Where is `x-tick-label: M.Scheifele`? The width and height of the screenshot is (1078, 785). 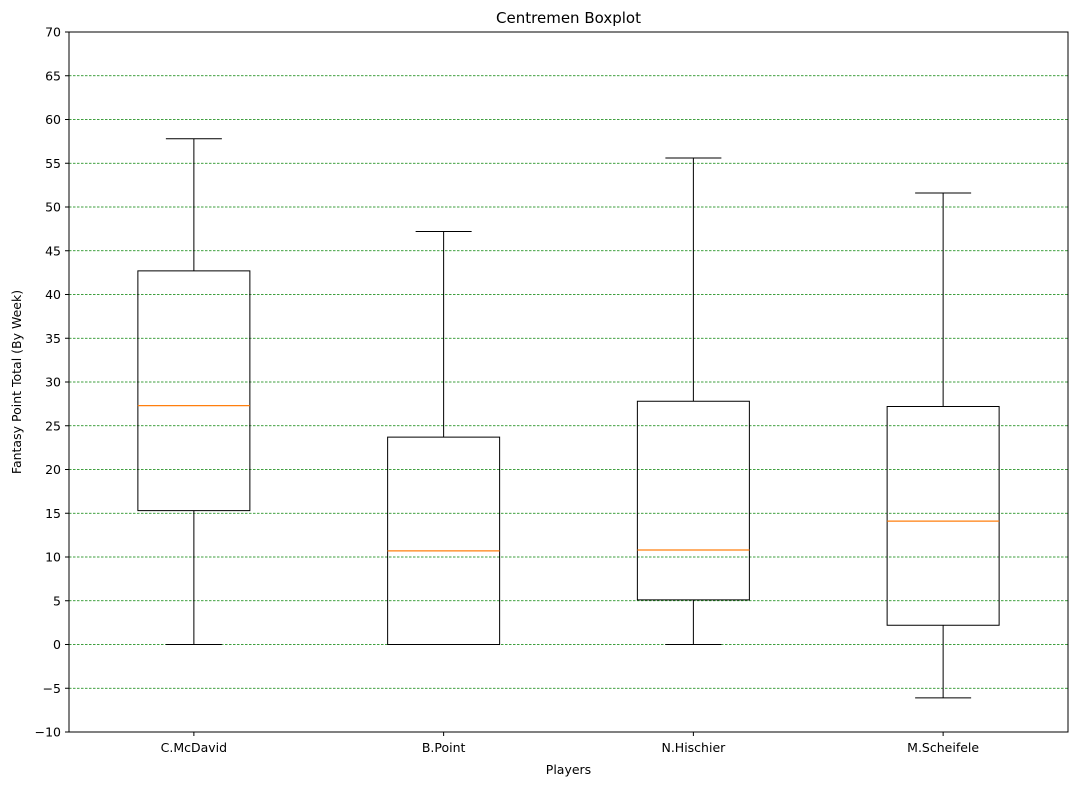 x-tick-label: M.Scheifele is located at coordinates (943, 747).